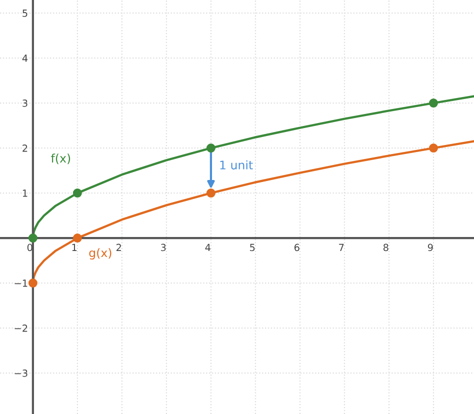 The width and height of the screenshot is (474, 414). What do you see at coordinates (25, 148) in the screenshot?
I see `y-tick-label: 2` at bounding box center [25, 148].